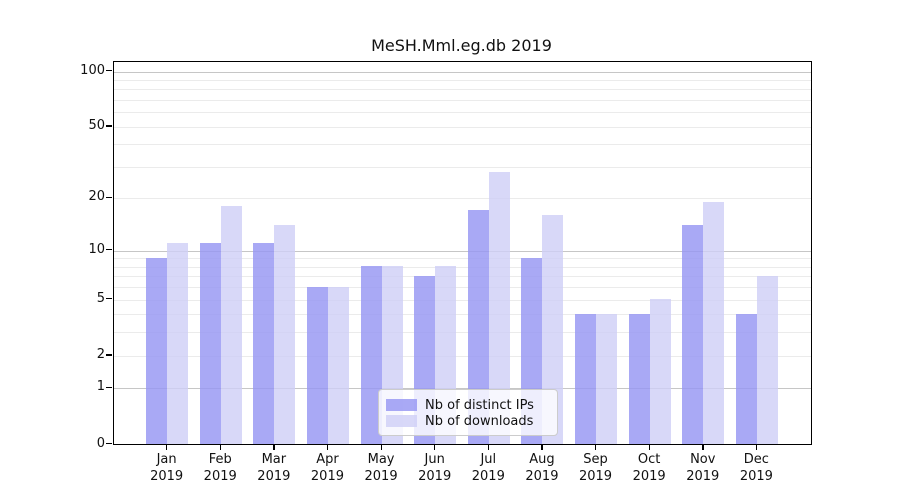  Describe the element at coordinates (157, 350) in the screenshot. I see `bar-ips-jan` at that location.